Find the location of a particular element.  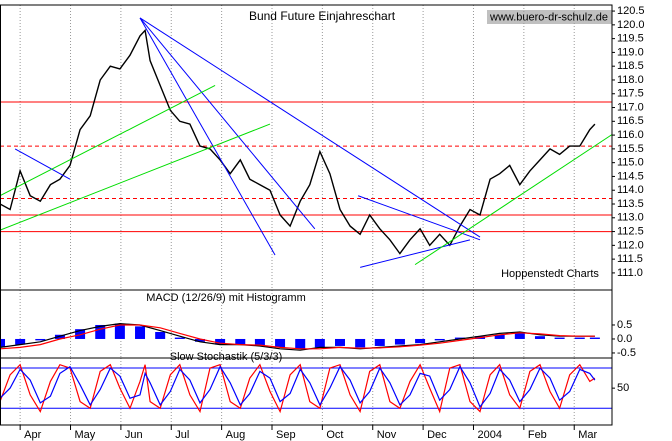

y-tick-label: 50 is located at coordinates (623, 388).